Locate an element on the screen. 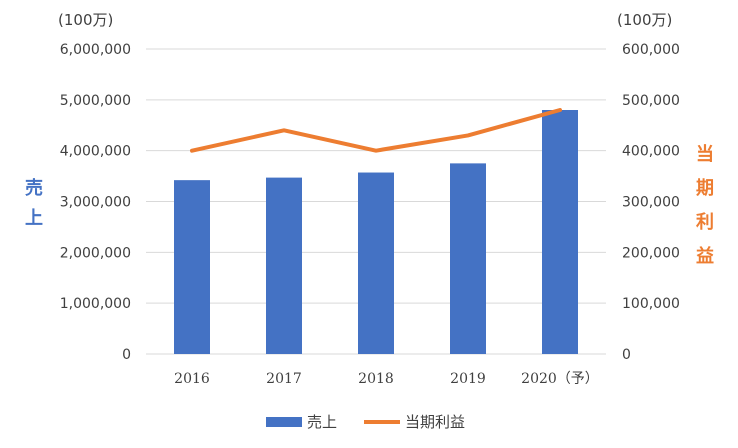  bar-sales-2020（予） is located at coordinates (560, 232).